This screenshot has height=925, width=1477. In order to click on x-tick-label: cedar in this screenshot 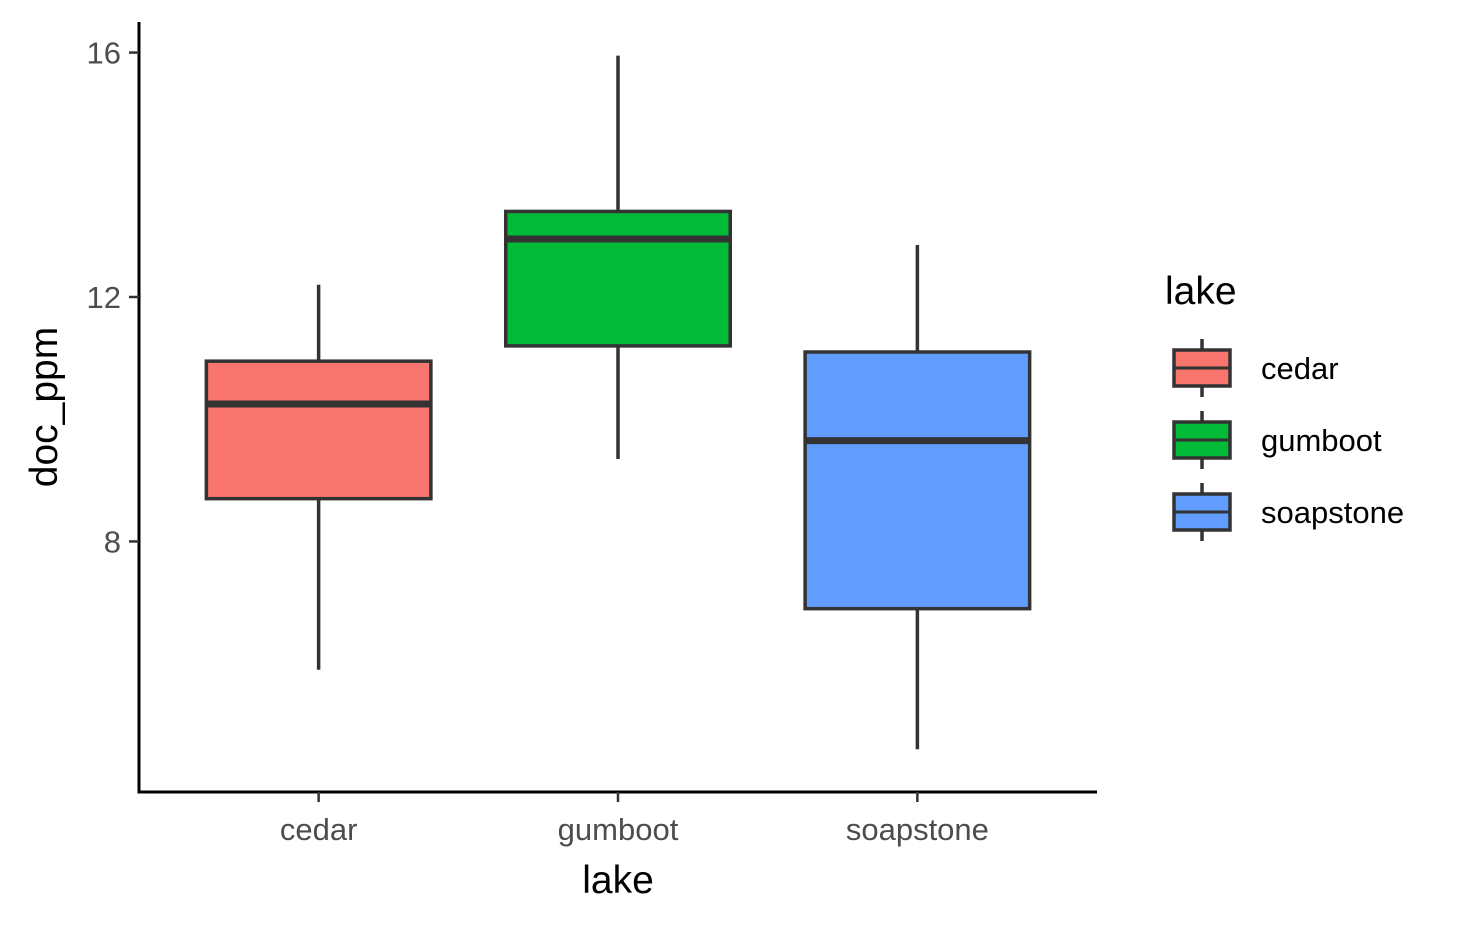, I will do `click(319, 829)`.